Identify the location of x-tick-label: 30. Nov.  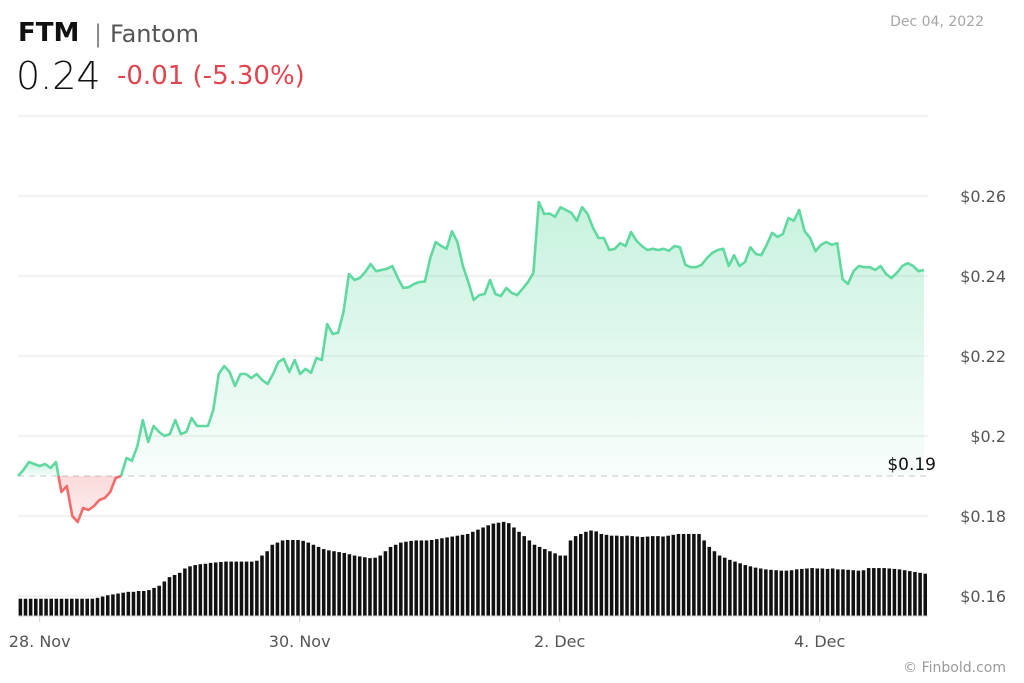
(300, 641).